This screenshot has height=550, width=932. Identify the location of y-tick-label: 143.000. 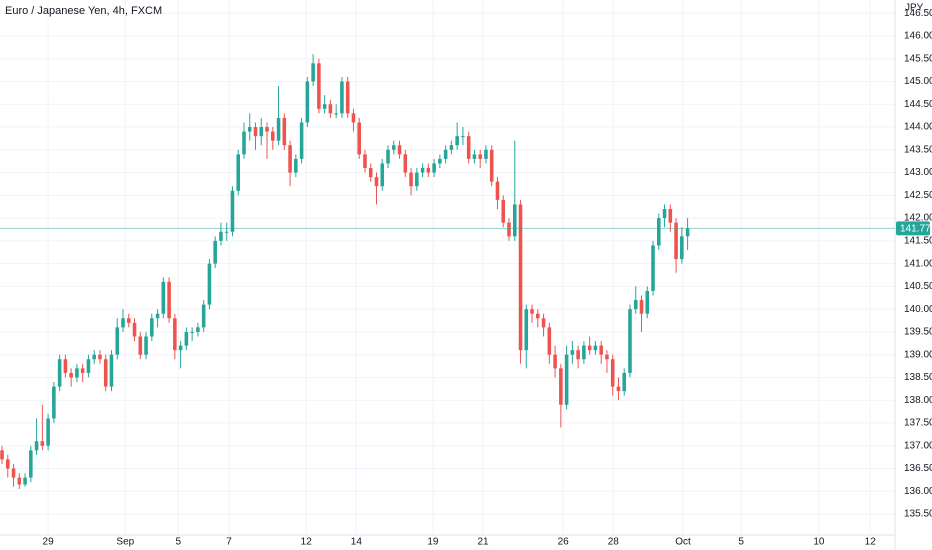
(918, 172).